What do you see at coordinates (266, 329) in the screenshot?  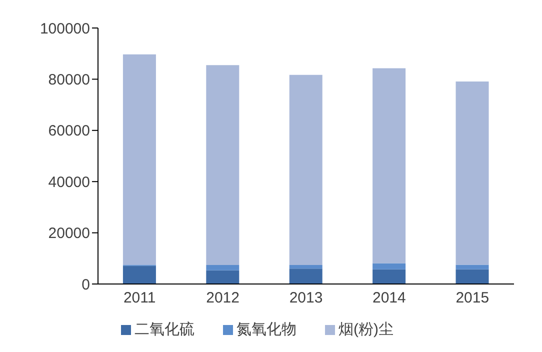 I see `legend-label: 氮氧化物` at bounding box center [266, 329].